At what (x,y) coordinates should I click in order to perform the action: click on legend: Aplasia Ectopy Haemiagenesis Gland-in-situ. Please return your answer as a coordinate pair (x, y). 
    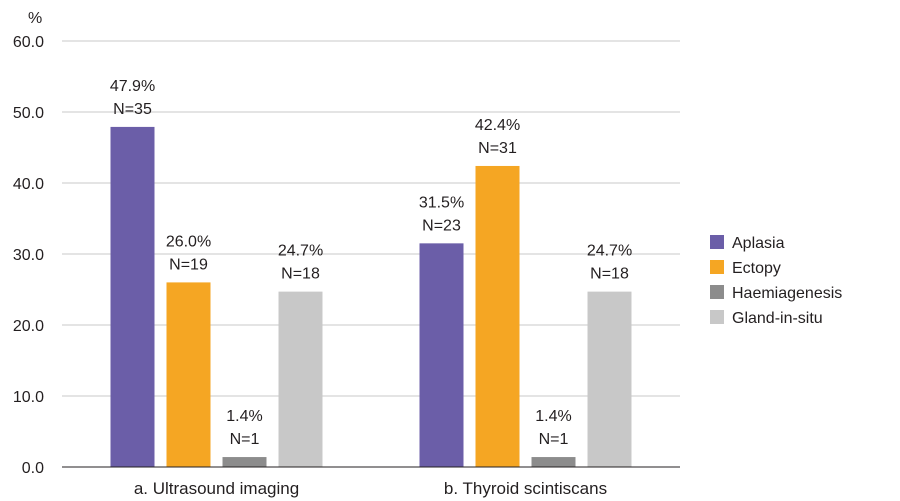
    Looking at the image, I should click on (776, 281).